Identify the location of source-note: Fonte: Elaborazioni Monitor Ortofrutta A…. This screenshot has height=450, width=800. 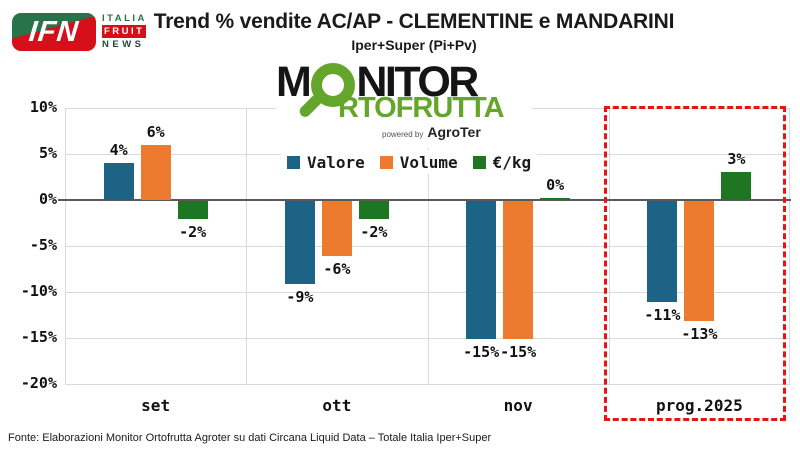
(250, 438).